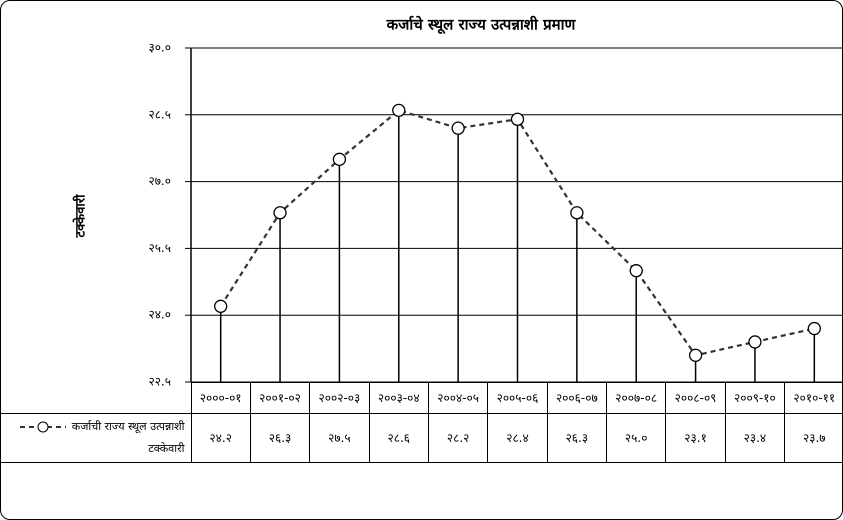 This screenshot has height=520, width=843. Describe the element at coordinates (398, 398) in the screenshot. I see `x-tick-label: २००३-०४` at that location.